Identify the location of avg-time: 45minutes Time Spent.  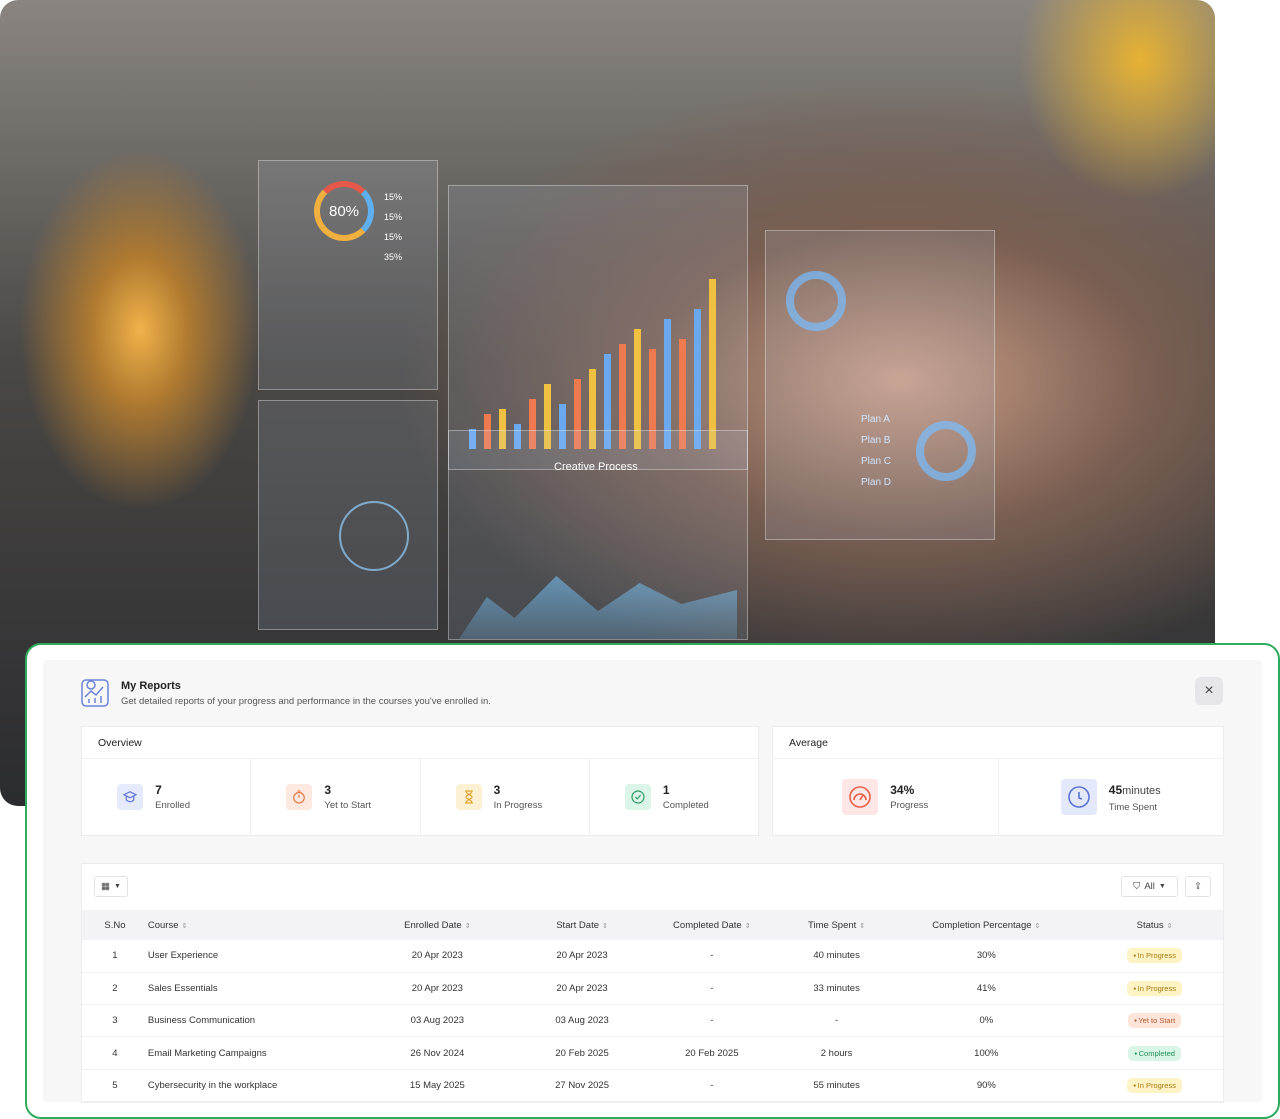
(1111, 797).